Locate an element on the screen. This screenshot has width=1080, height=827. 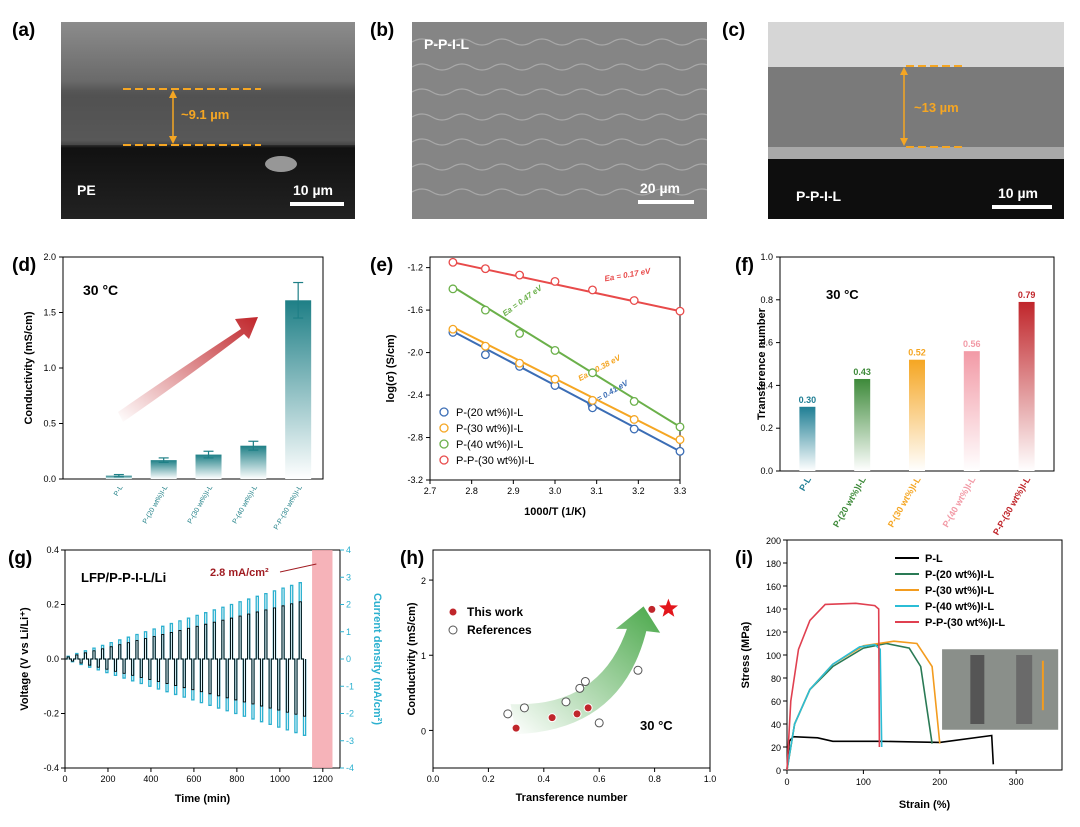
f-category-label: P-L is located at coordinates (805, 484).